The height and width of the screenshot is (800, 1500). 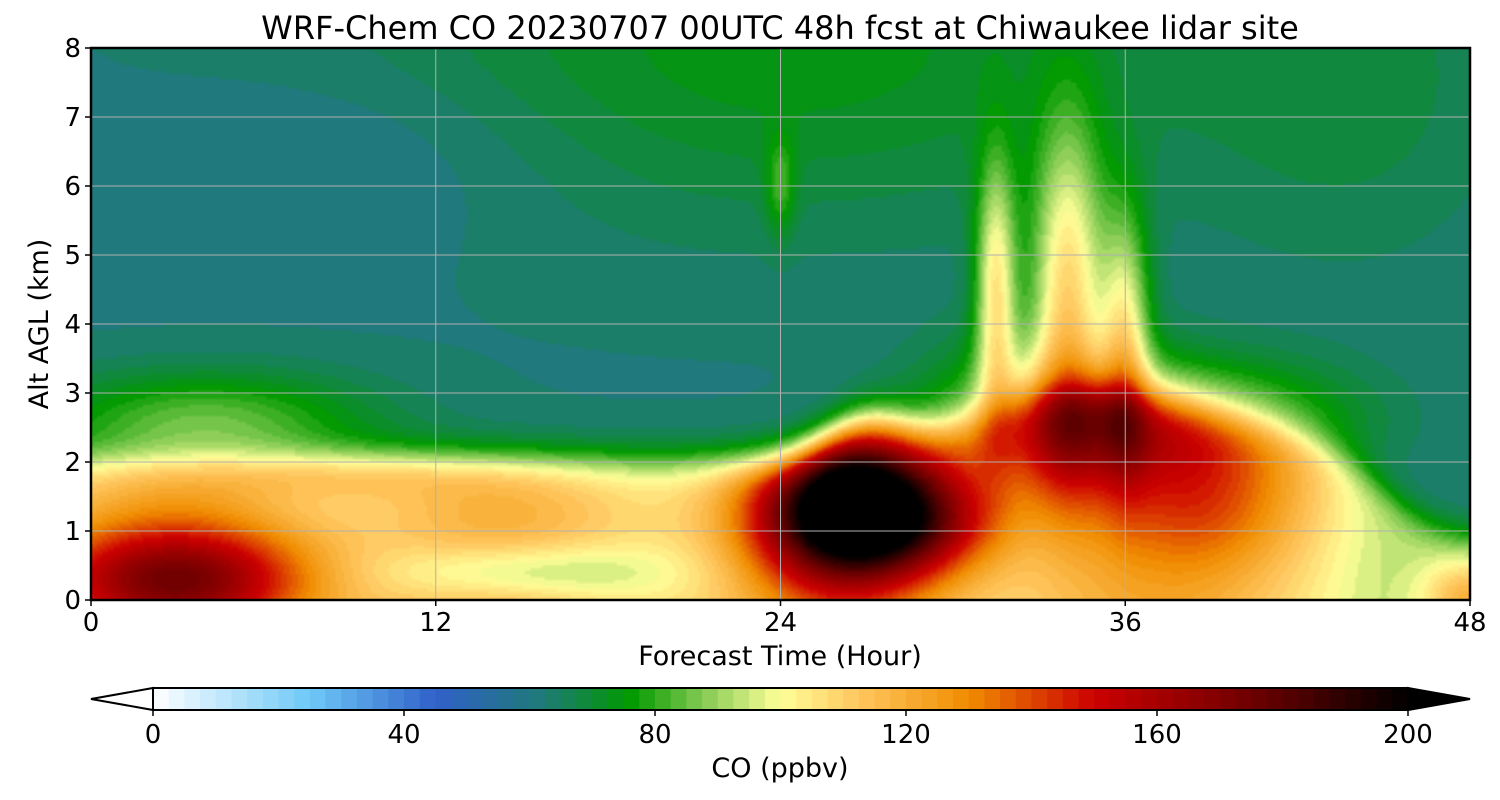 I want to click on y-tick-label: 3, so click(x=72, y=394).